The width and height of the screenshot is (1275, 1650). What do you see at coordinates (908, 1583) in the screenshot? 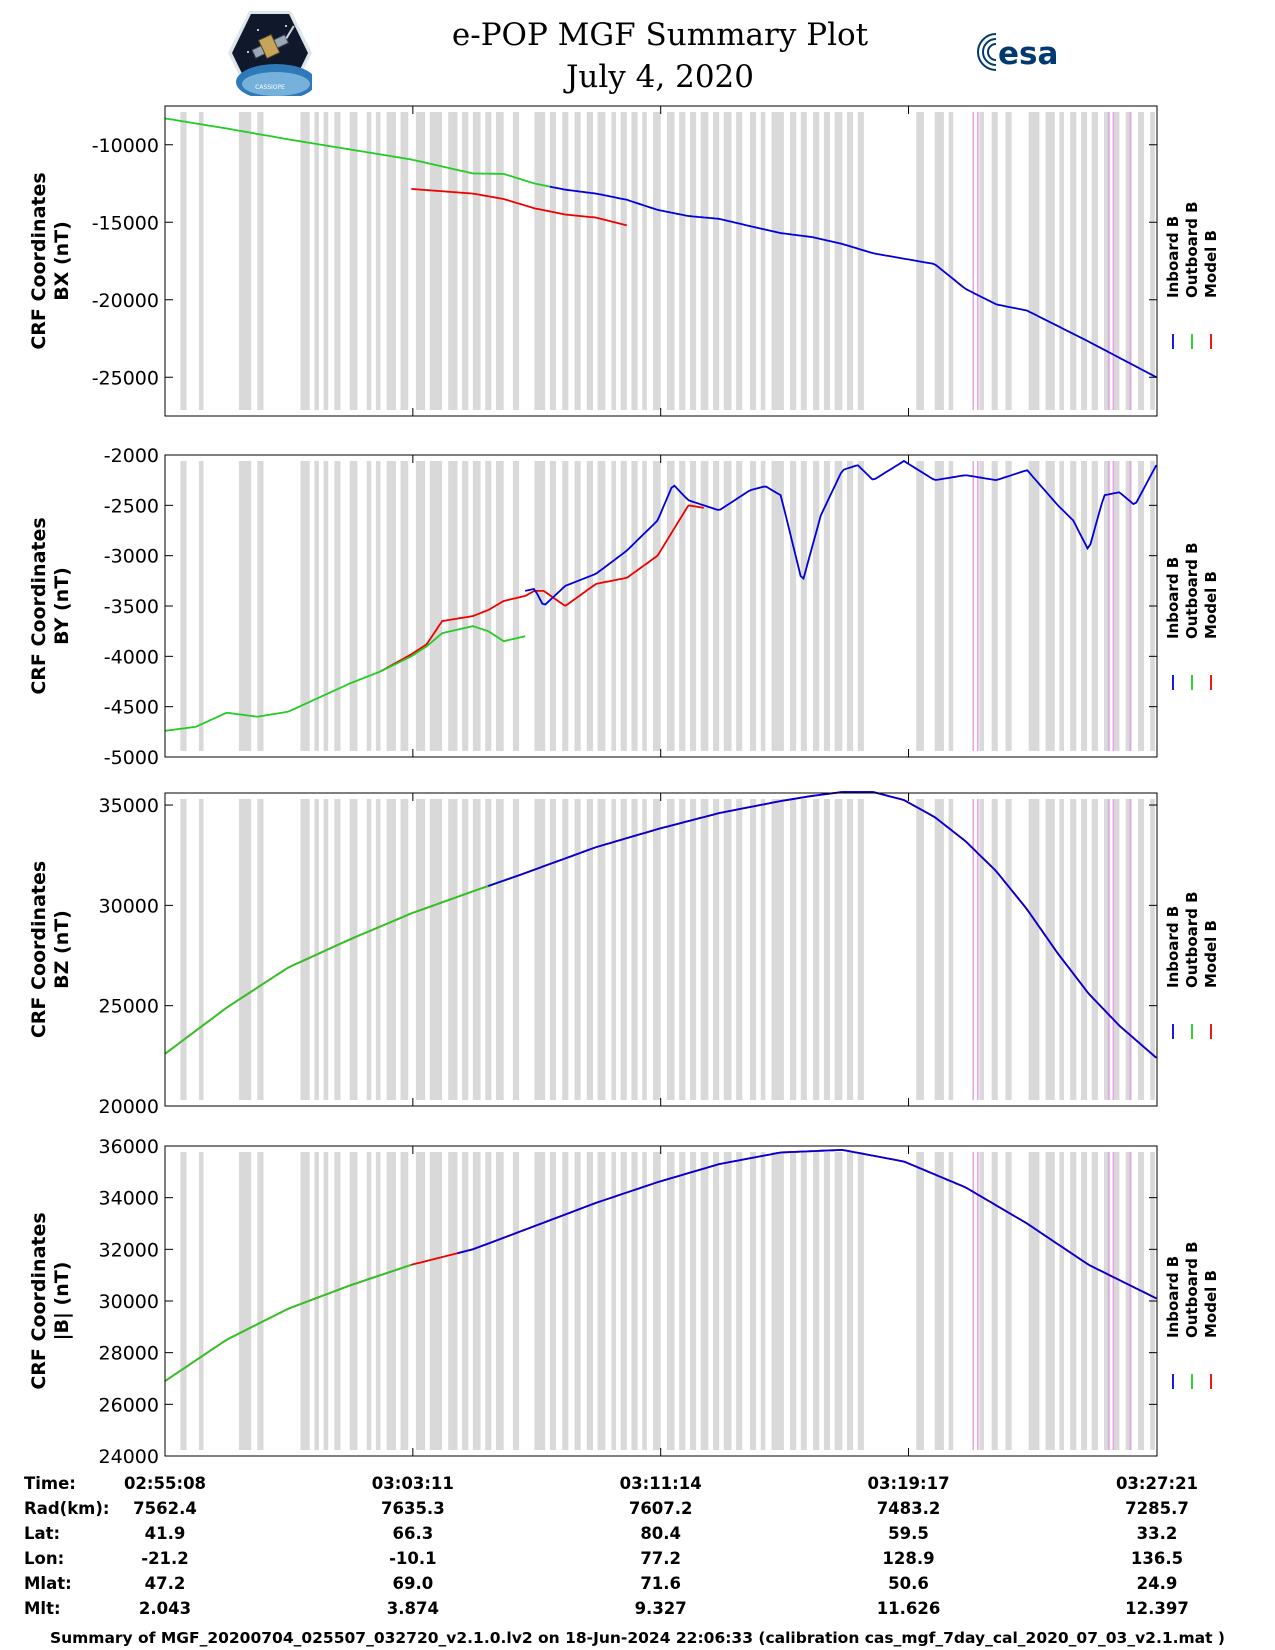
I see `table-cell: 50.6` at bounding box center [908, 1583].